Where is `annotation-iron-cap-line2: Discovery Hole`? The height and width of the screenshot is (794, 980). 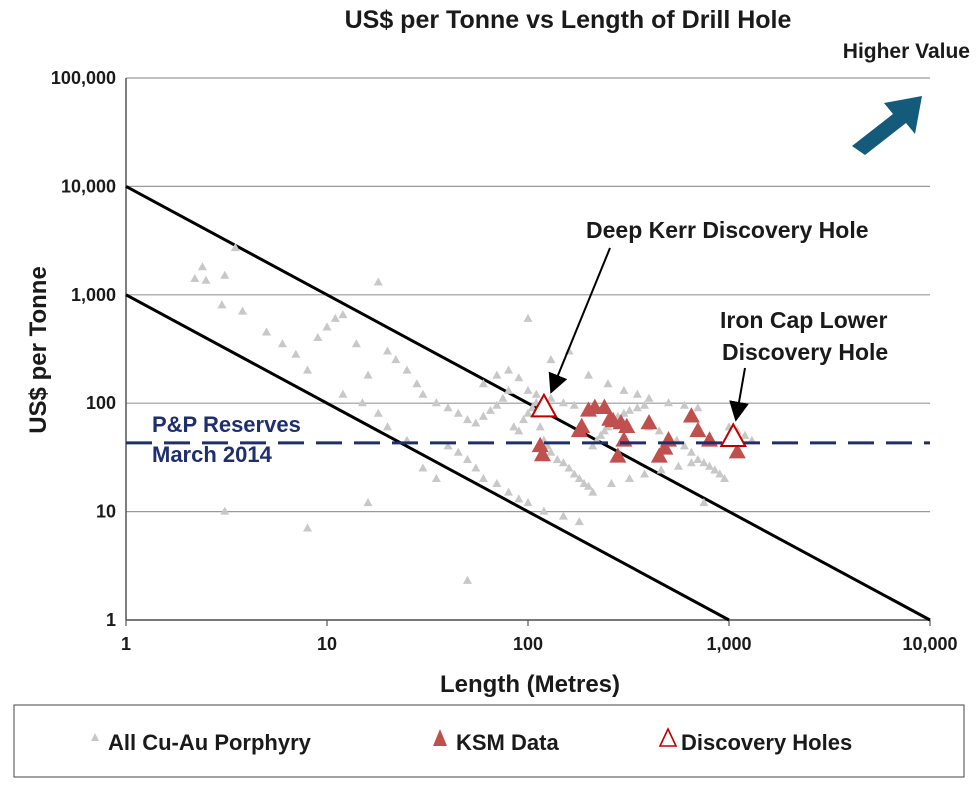
annotation-iron-cap-line2: Discovery Hole is located at coordinates (805, 352).